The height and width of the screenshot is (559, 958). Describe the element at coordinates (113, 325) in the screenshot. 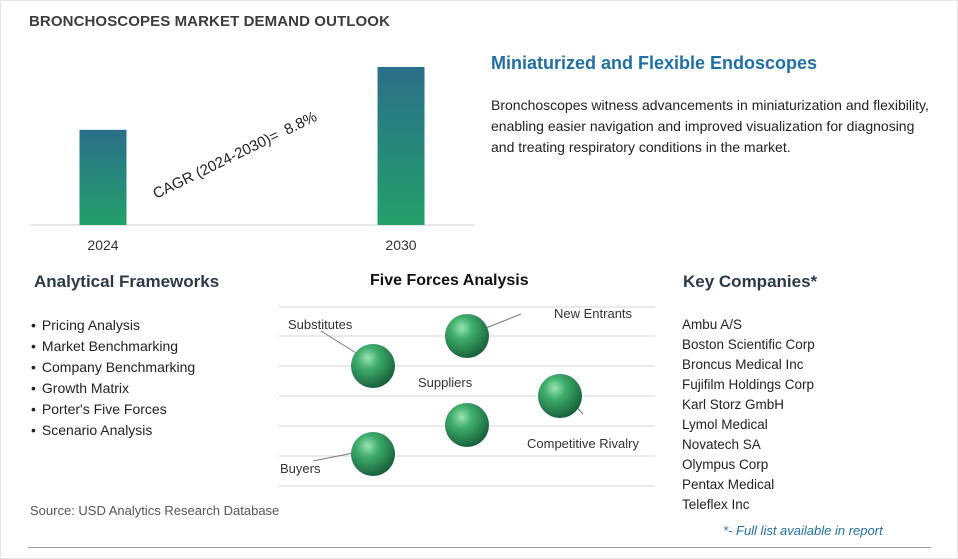

I see `list-item: Pricing Analysis` at that location.